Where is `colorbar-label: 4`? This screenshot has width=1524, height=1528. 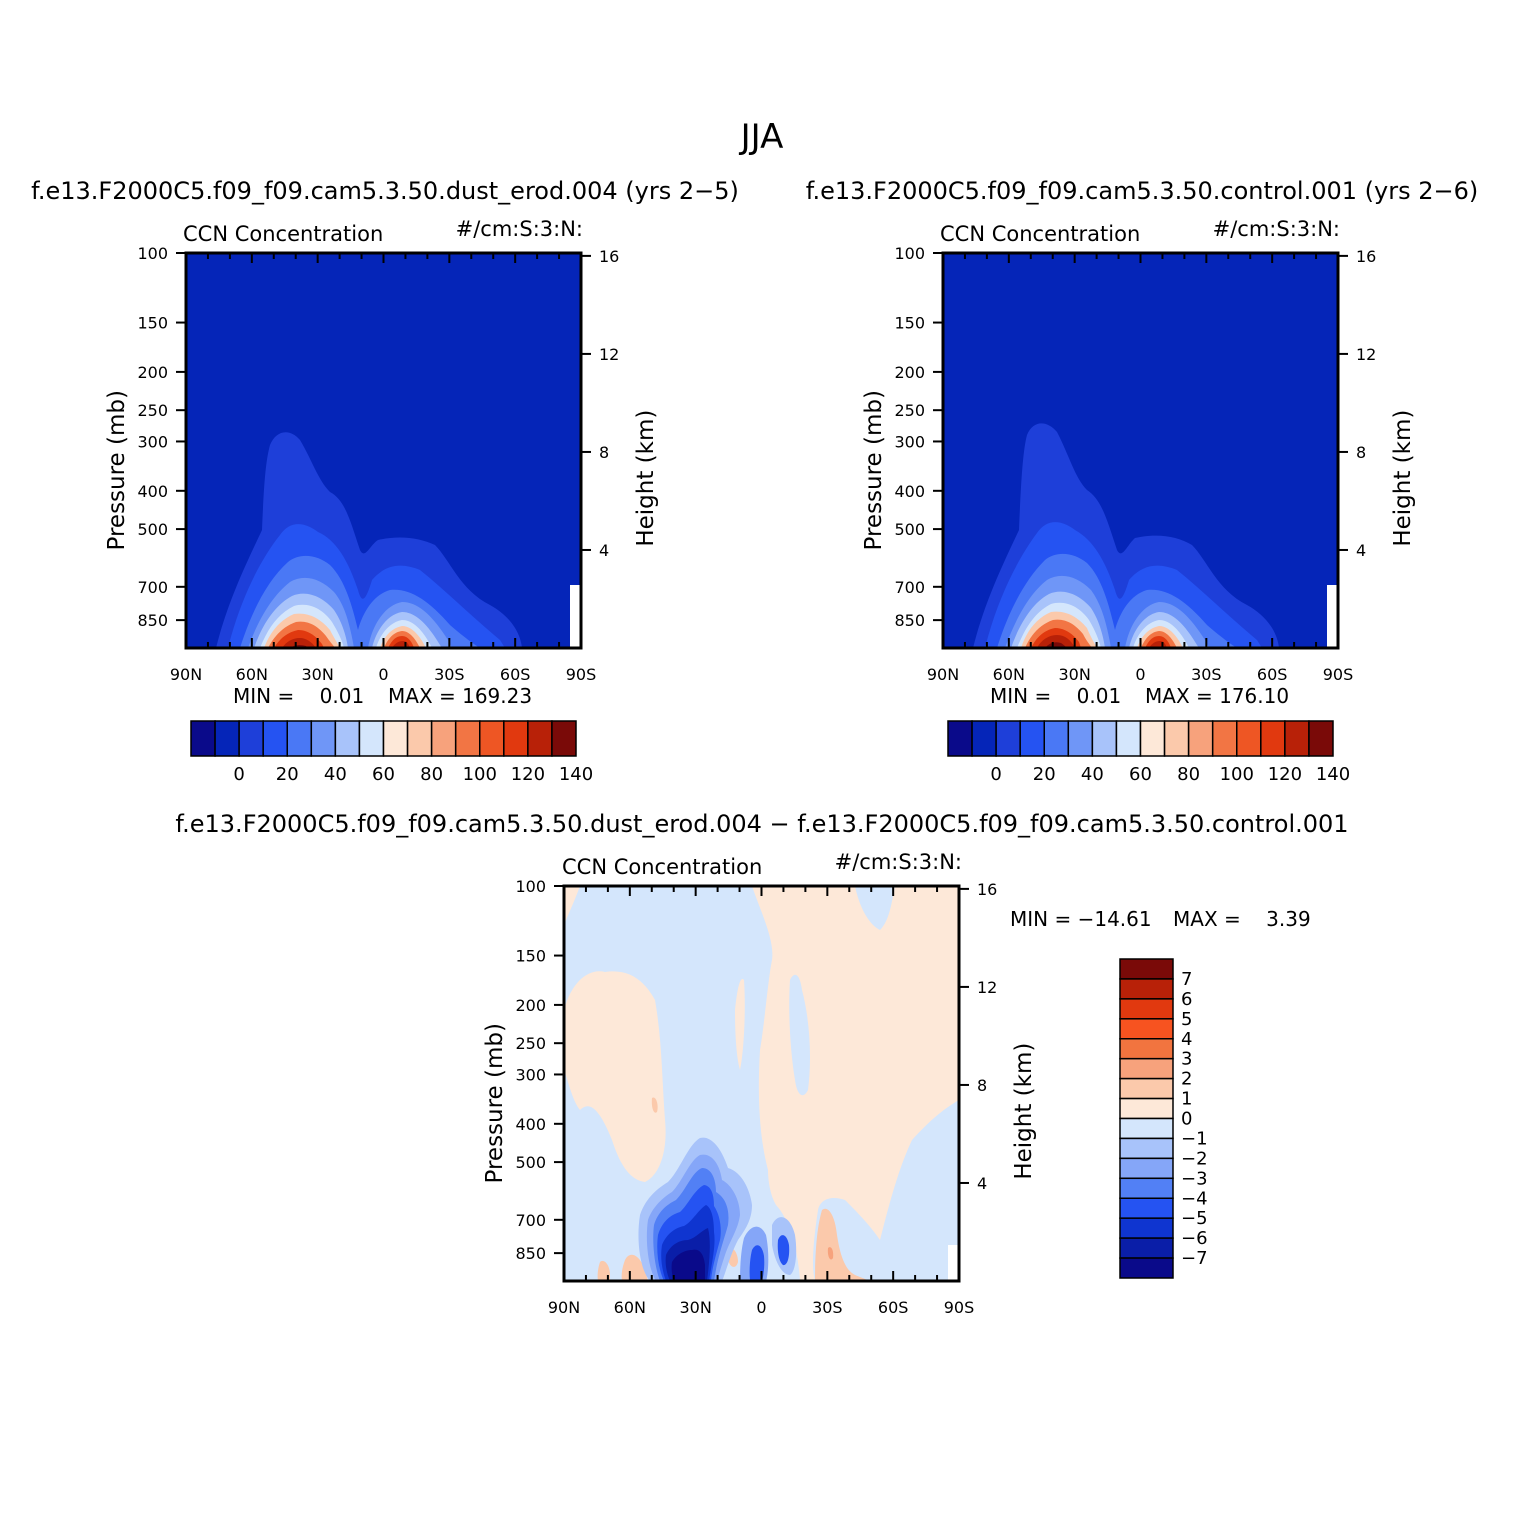 colorbar-label: 4 is located at coordinates (1186, 1039).